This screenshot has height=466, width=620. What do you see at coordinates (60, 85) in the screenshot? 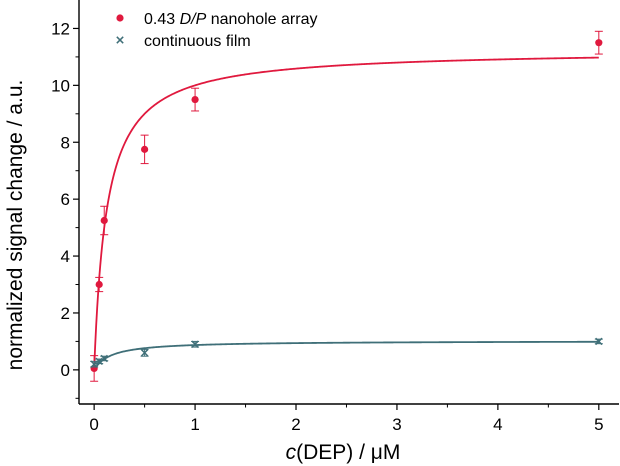
I see `y-tick-label: 10` at bounding box center [60, 85].